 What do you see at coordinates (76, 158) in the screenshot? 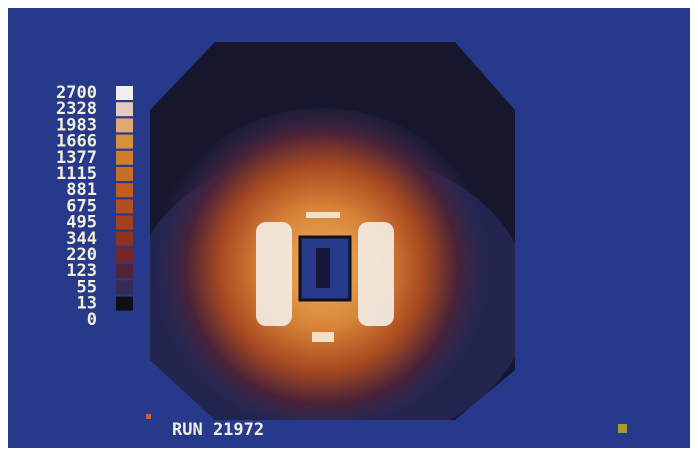
I see `legend-label: 1377` at bounding box center [76, 158].